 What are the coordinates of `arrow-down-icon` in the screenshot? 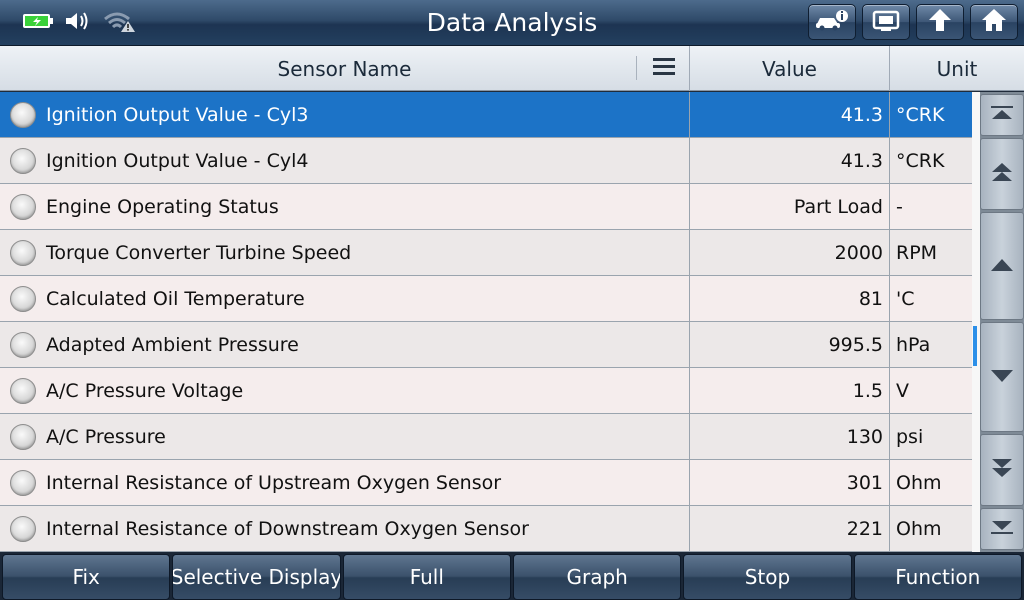 It's located at (1002, 377).